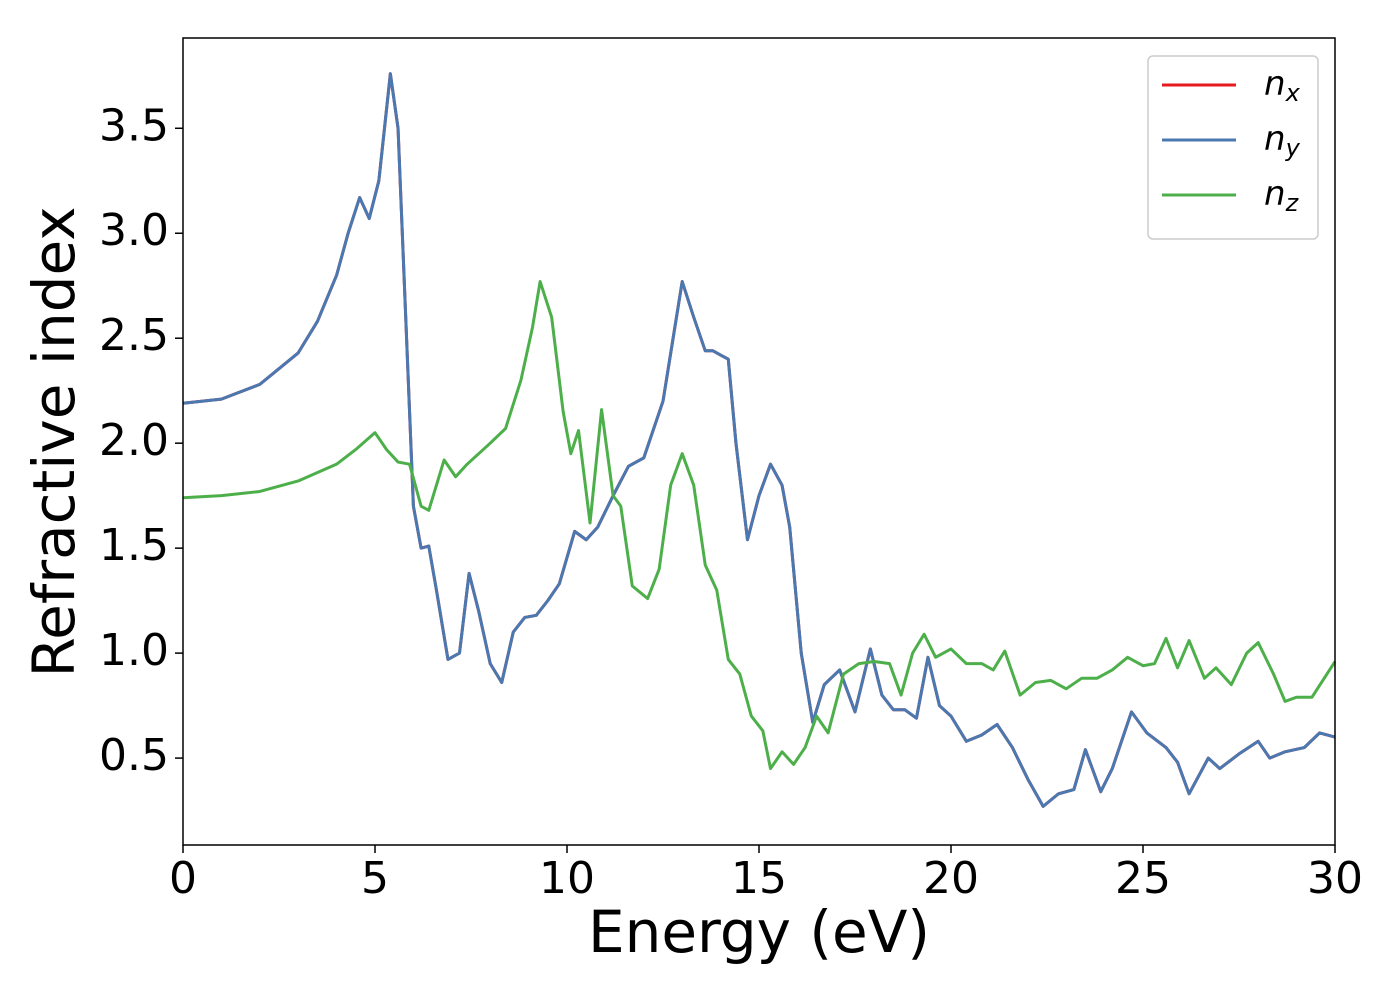  What do you see at coordinates (1335, 878) in the screenshot?
I see `x-tick-label: 30` at bounding box center [1335, 878].